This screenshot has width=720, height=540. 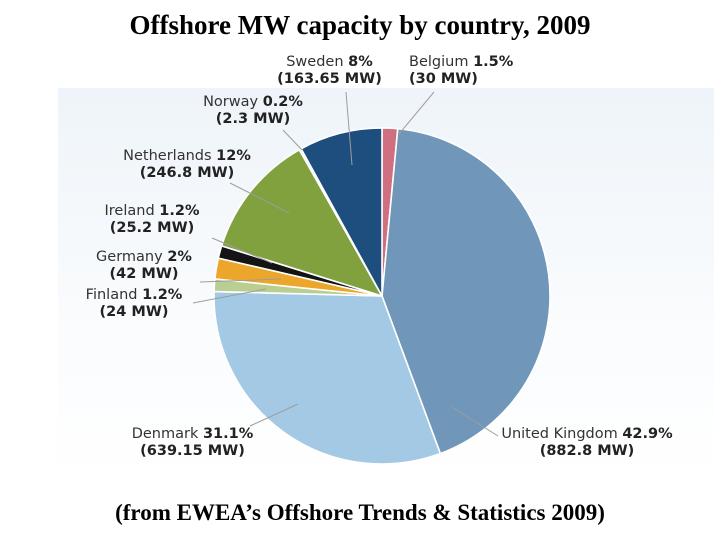 I want to click on label-united-kingdom-line1: United Kingdom 42.9%, so click(x=587, y=434).